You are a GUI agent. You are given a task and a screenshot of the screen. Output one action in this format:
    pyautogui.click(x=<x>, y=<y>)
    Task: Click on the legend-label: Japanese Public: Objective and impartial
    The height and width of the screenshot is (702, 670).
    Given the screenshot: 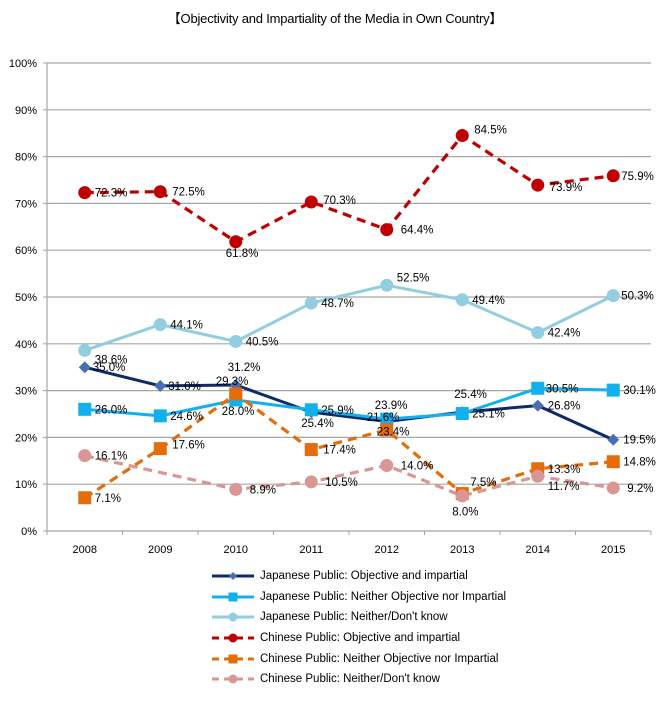 What is the action you would take?
    pyautogui.click(x=364, y=576)
    